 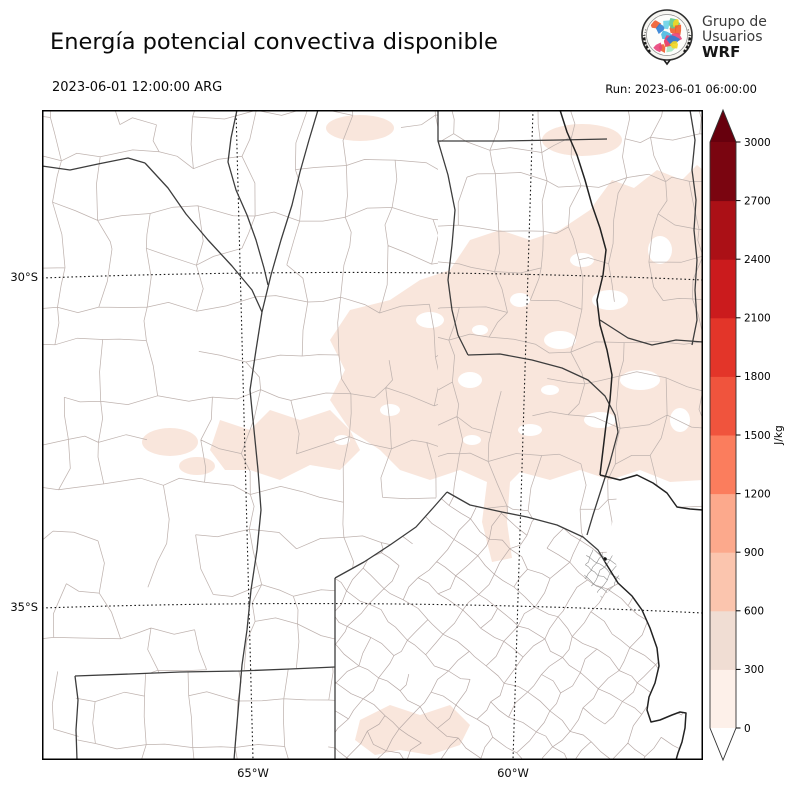 I want to click on logo-line-1: Grupo de, so click(x=734, y=21).